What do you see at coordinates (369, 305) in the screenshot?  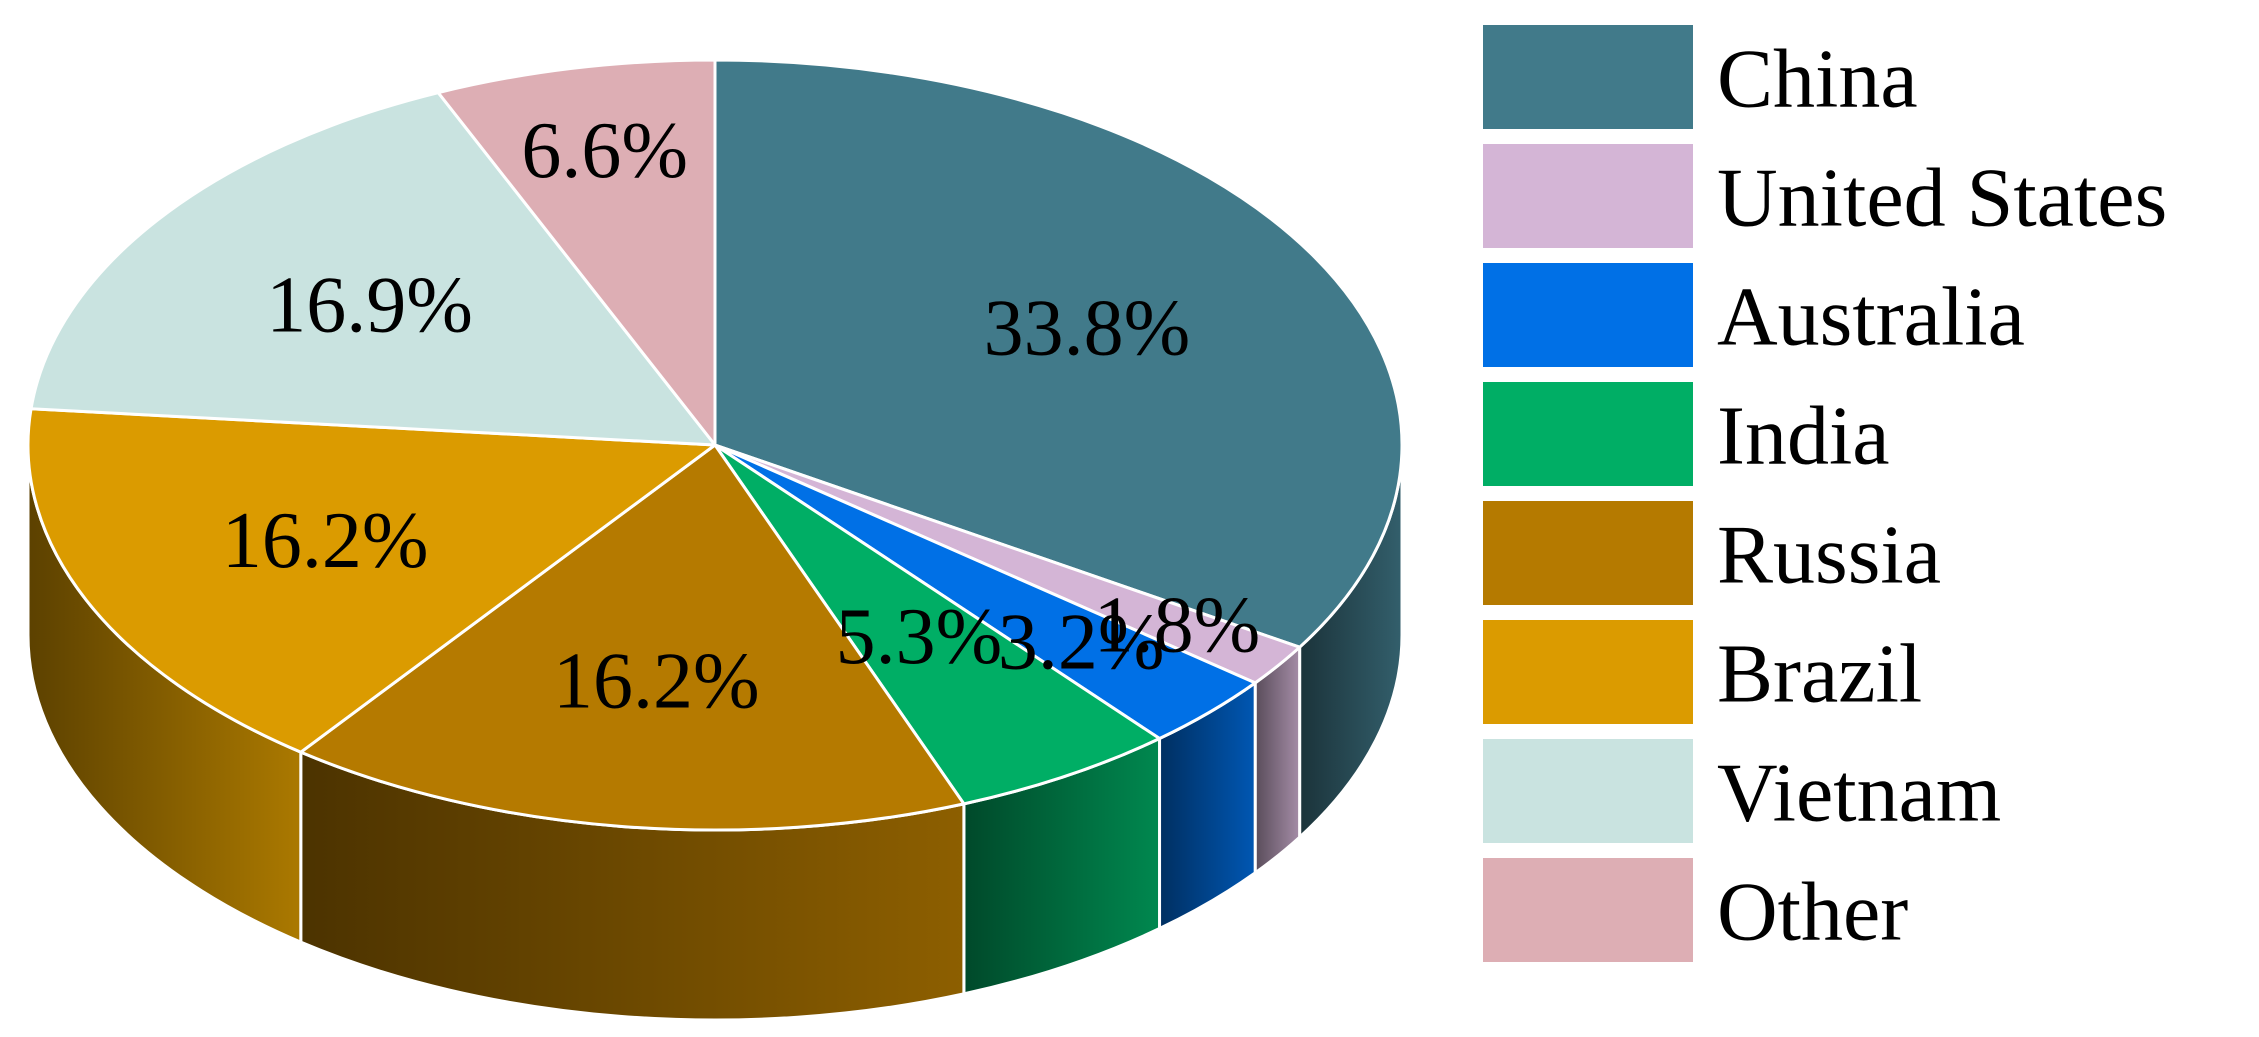 I see `data-label-vietnam: 16.9%` at bounding box center [369, 305].